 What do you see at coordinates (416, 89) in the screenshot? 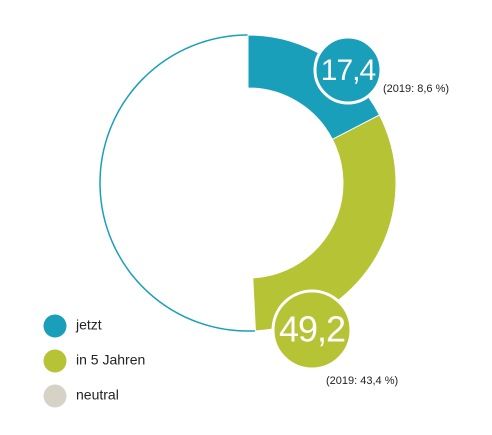
I see `annotation: (2019: 8,6 %)` at bounding box center [416, 89].